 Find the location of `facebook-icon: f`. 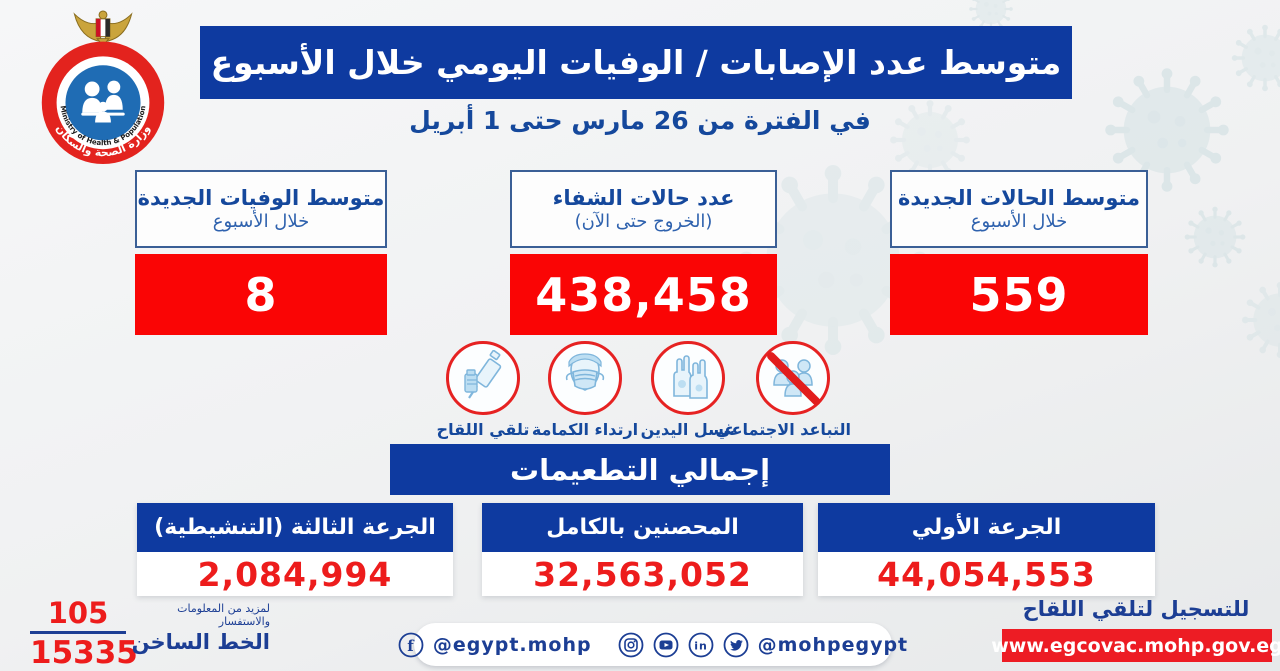

facebook-icon: f is located at coordinates (411, 645).